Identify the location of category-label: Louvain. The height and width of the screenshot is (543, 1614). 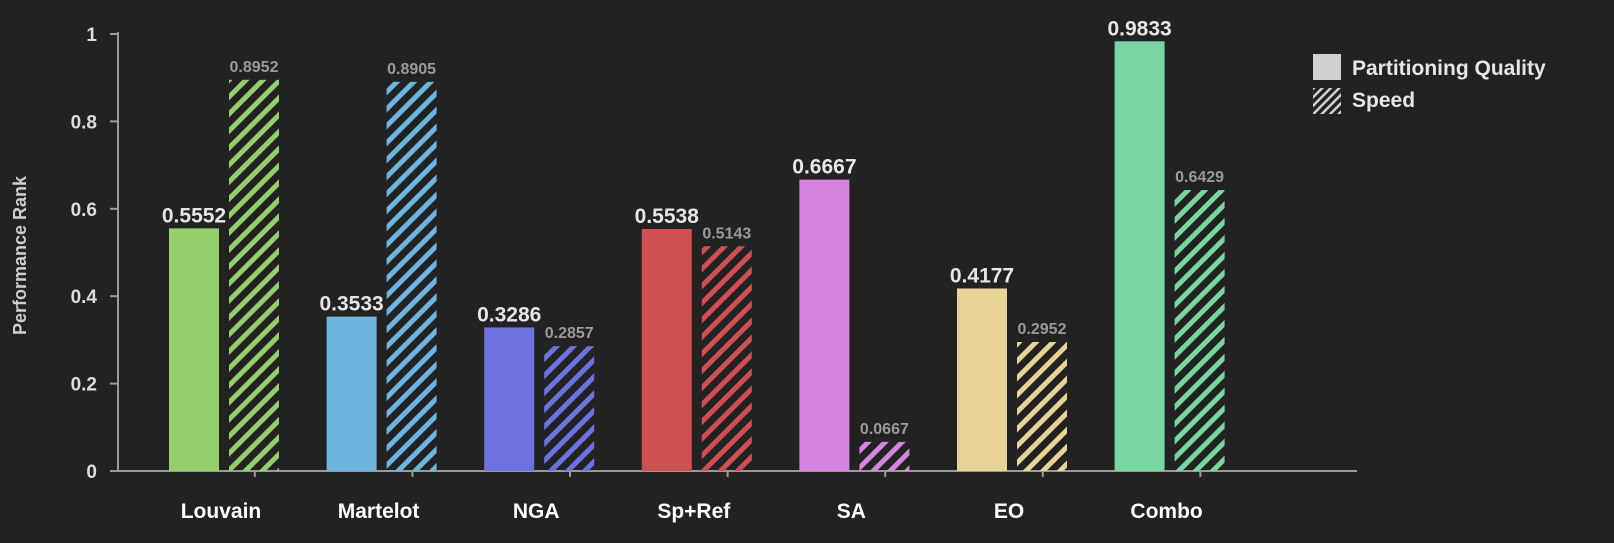
(221, 511).